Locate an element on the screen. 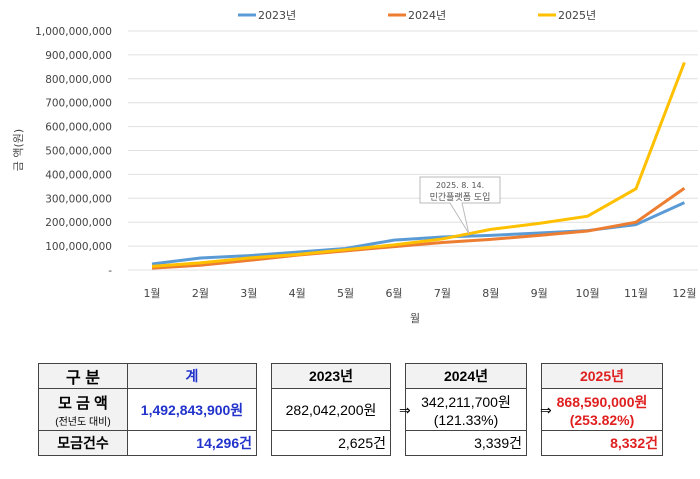  x-tick-label: 4월 is located at coordinates (297, 293).